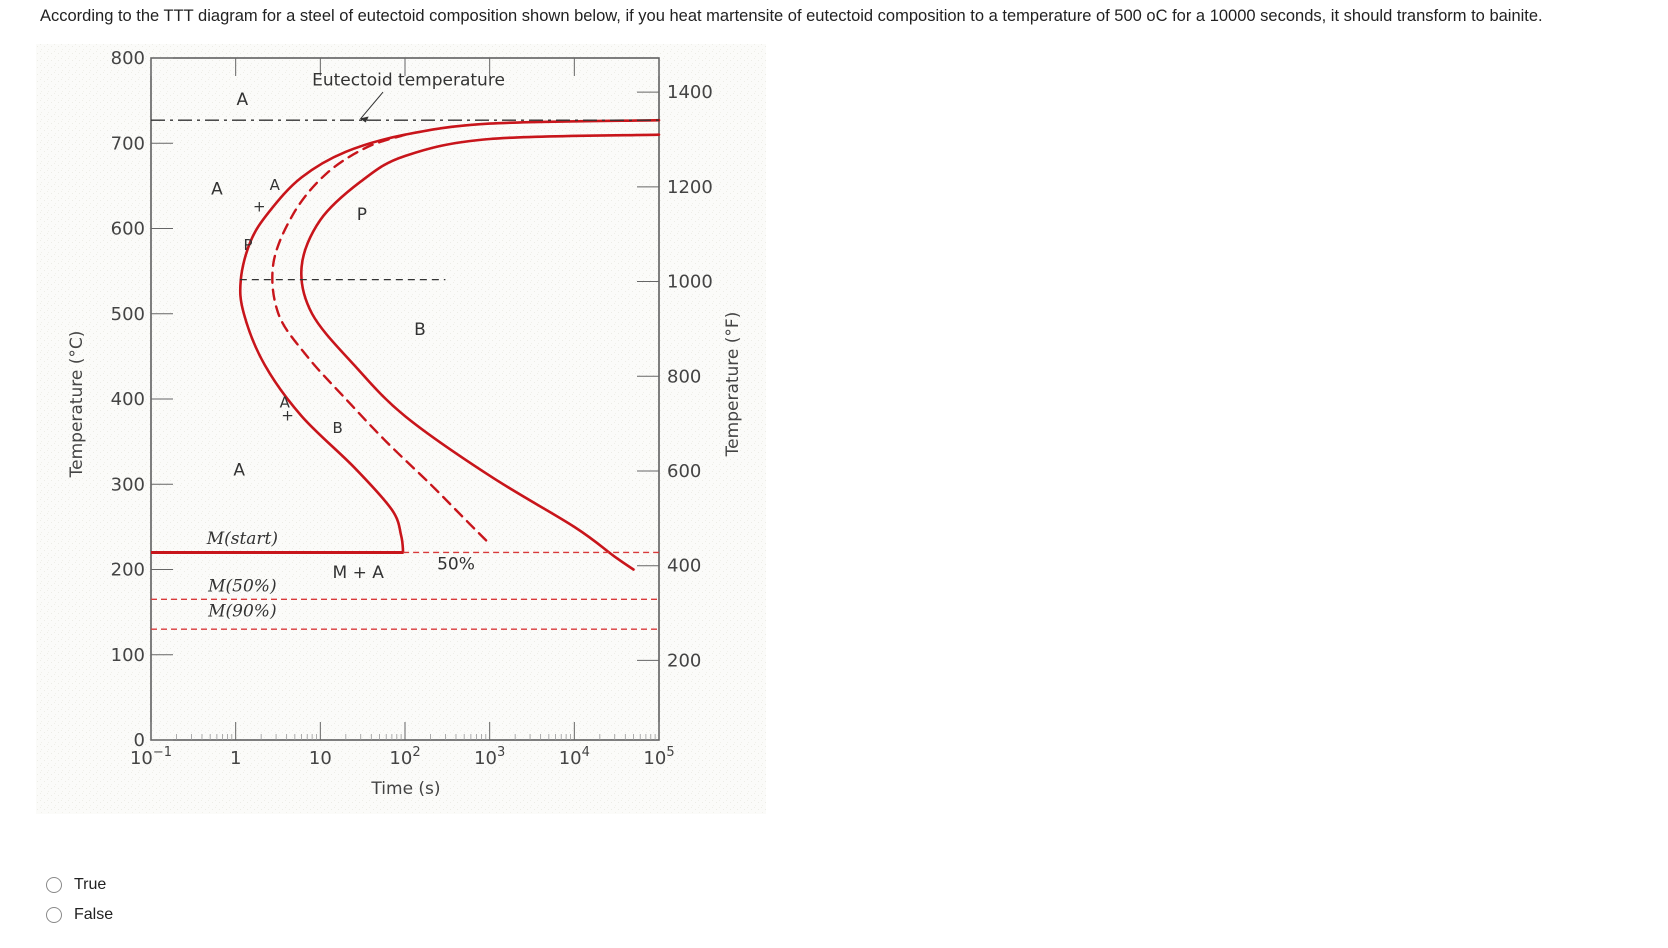  Describe the element at coordinates (235, 758) in the screenshot. I see `x-tick-label: 1` at that location.